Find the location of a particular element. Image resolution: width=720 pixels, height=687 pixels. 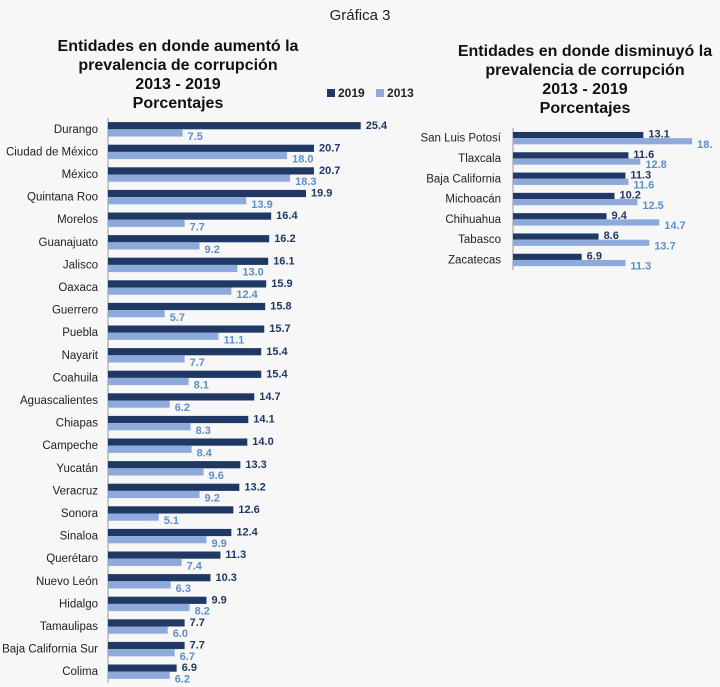

left-value-label-2019: 25.4 is located at coordinates (377, 126).